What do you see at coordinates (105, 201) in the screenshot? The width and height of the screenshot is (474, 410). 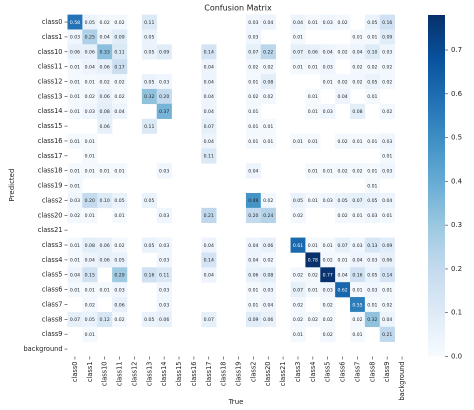 I see `cell-label: 0.10` at bounding box center [105, 201].